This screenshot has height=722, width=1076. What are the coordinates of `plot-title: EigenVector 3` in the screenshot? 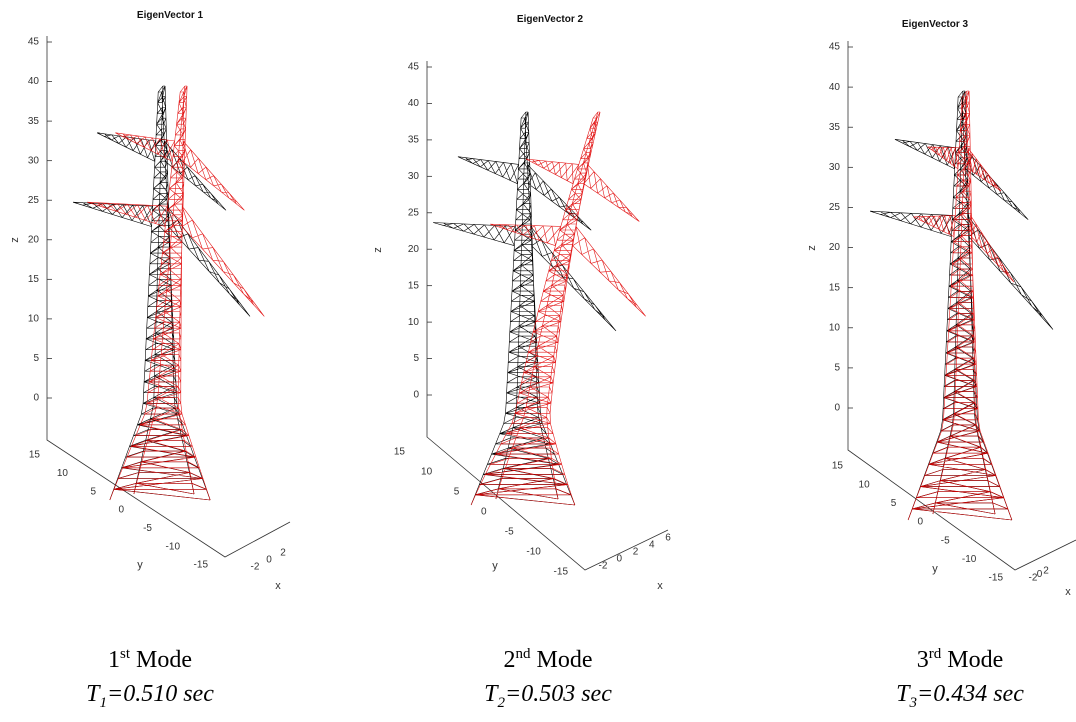 It's located at (935, 24).